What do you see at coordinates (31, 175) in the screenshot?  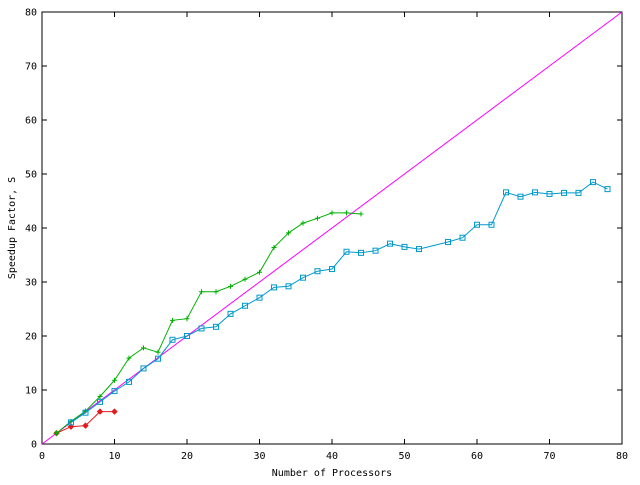 I see `y-tick-label: 50` at bounding box center [31, 175].